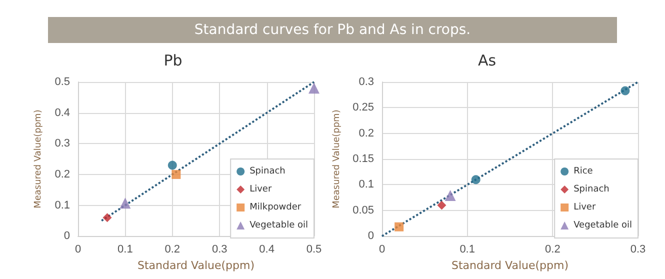  I want to click on text: Standard curves for Pb and As in crops., so click(332, 30).